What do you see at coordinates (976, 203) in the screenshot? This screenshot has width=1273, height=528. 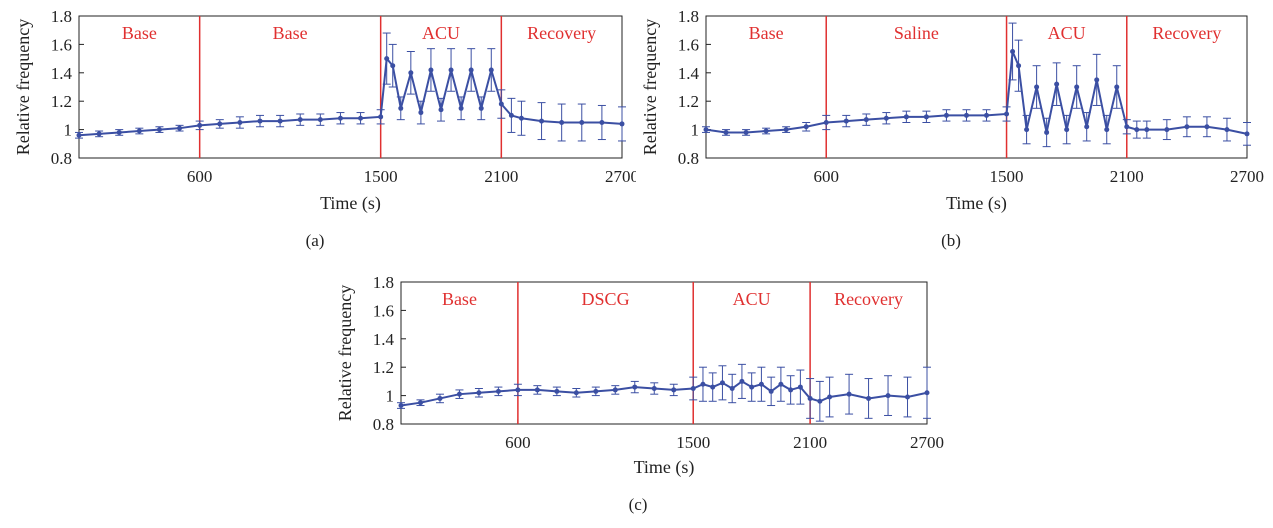 I see `x-axis-label: Time (s)` at bounding box center [976, 203].